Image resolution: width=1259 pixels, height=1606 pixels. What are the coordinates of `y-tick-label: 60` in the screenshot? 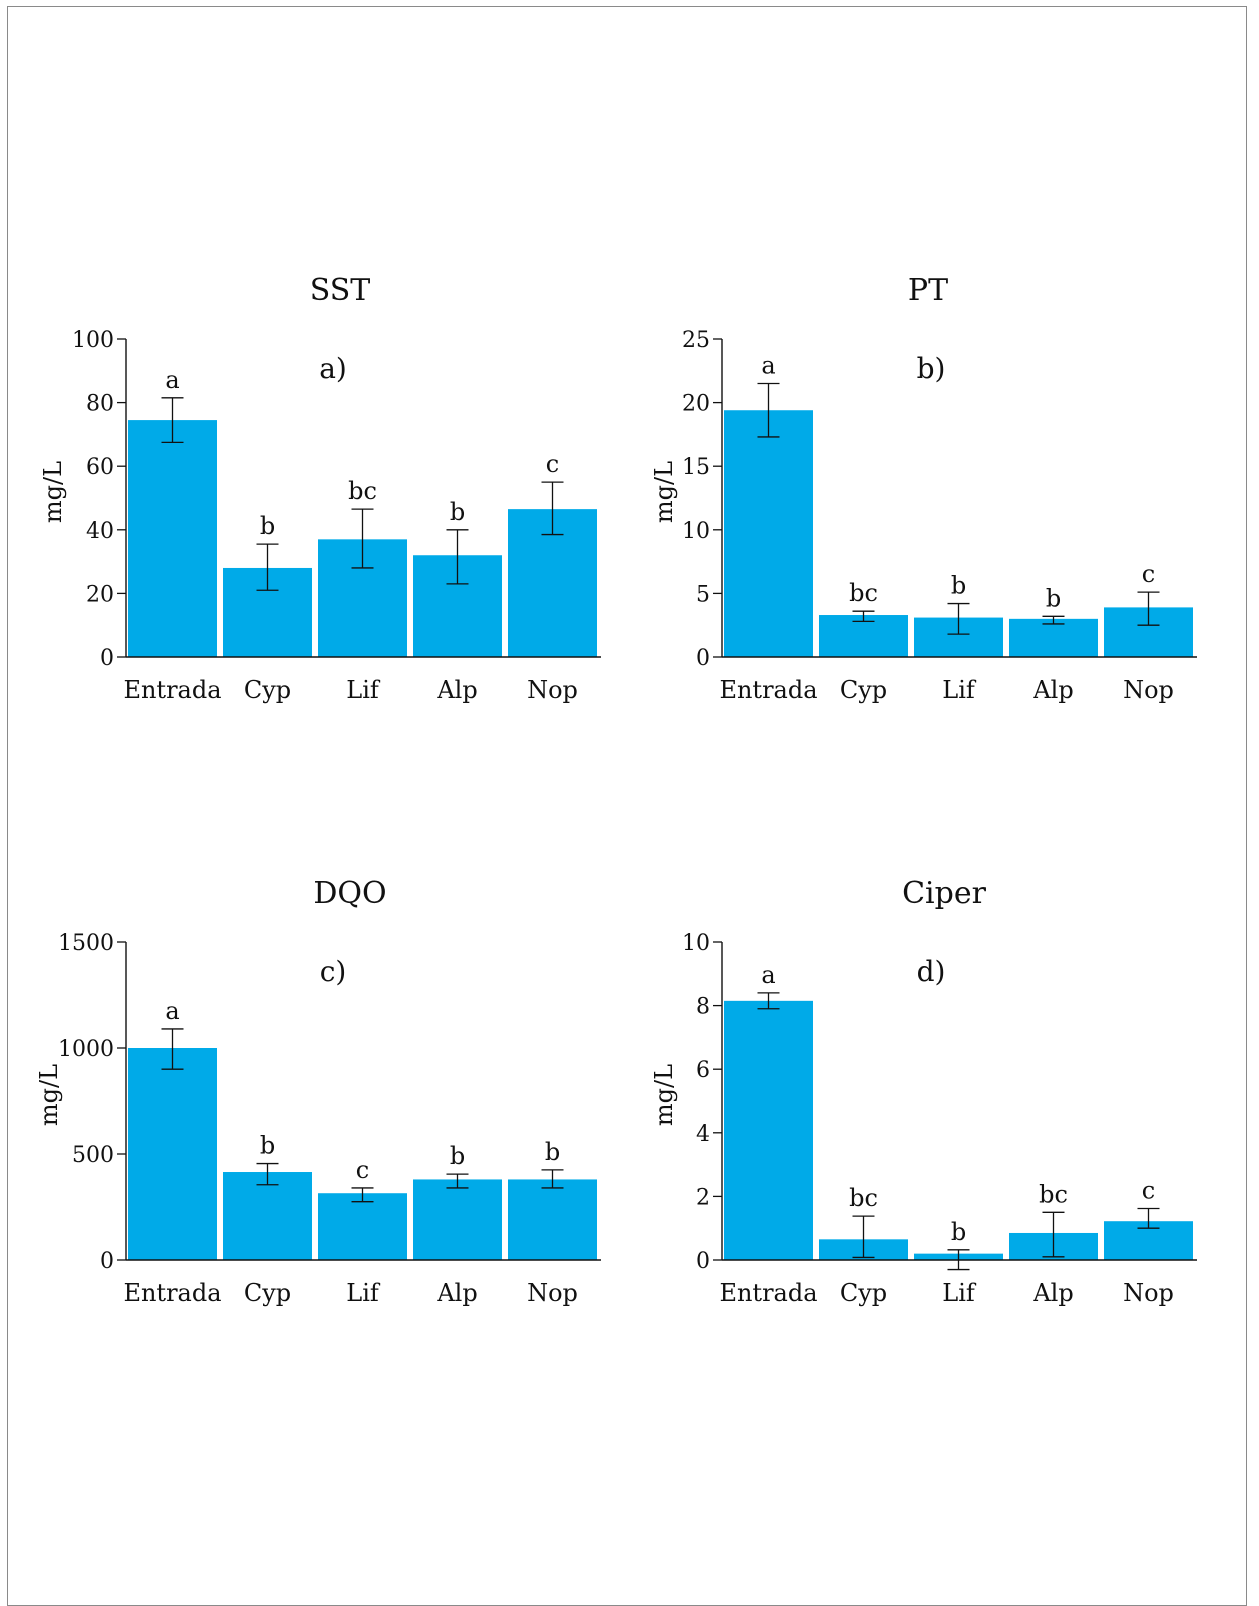 It's located at (100, 467).